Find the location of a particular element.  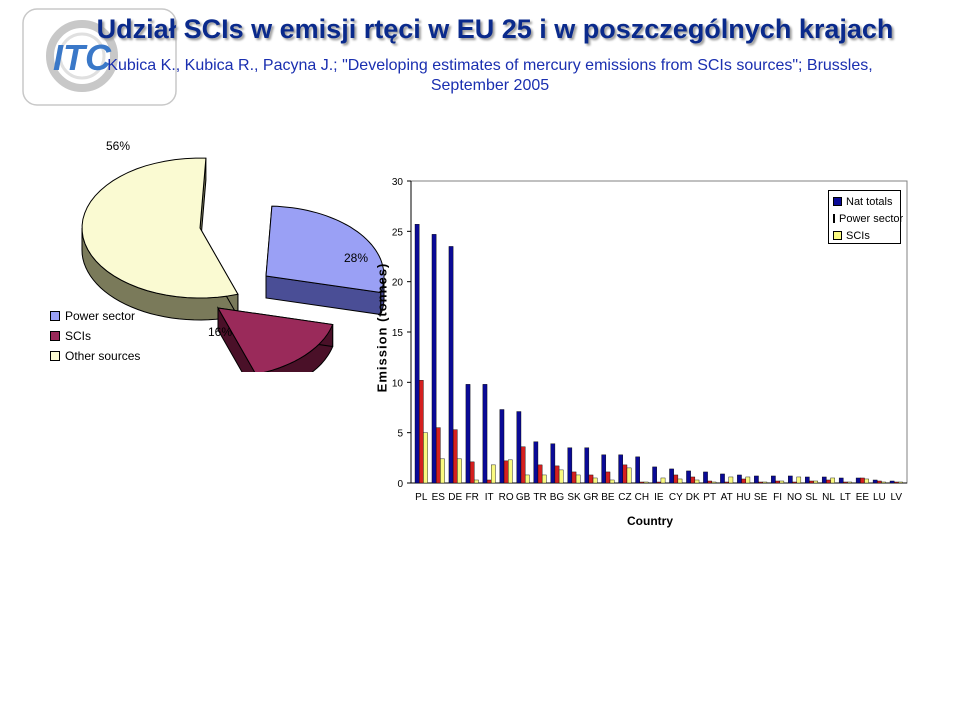

x-tick-label: BE is located at coordinates (608, 497).